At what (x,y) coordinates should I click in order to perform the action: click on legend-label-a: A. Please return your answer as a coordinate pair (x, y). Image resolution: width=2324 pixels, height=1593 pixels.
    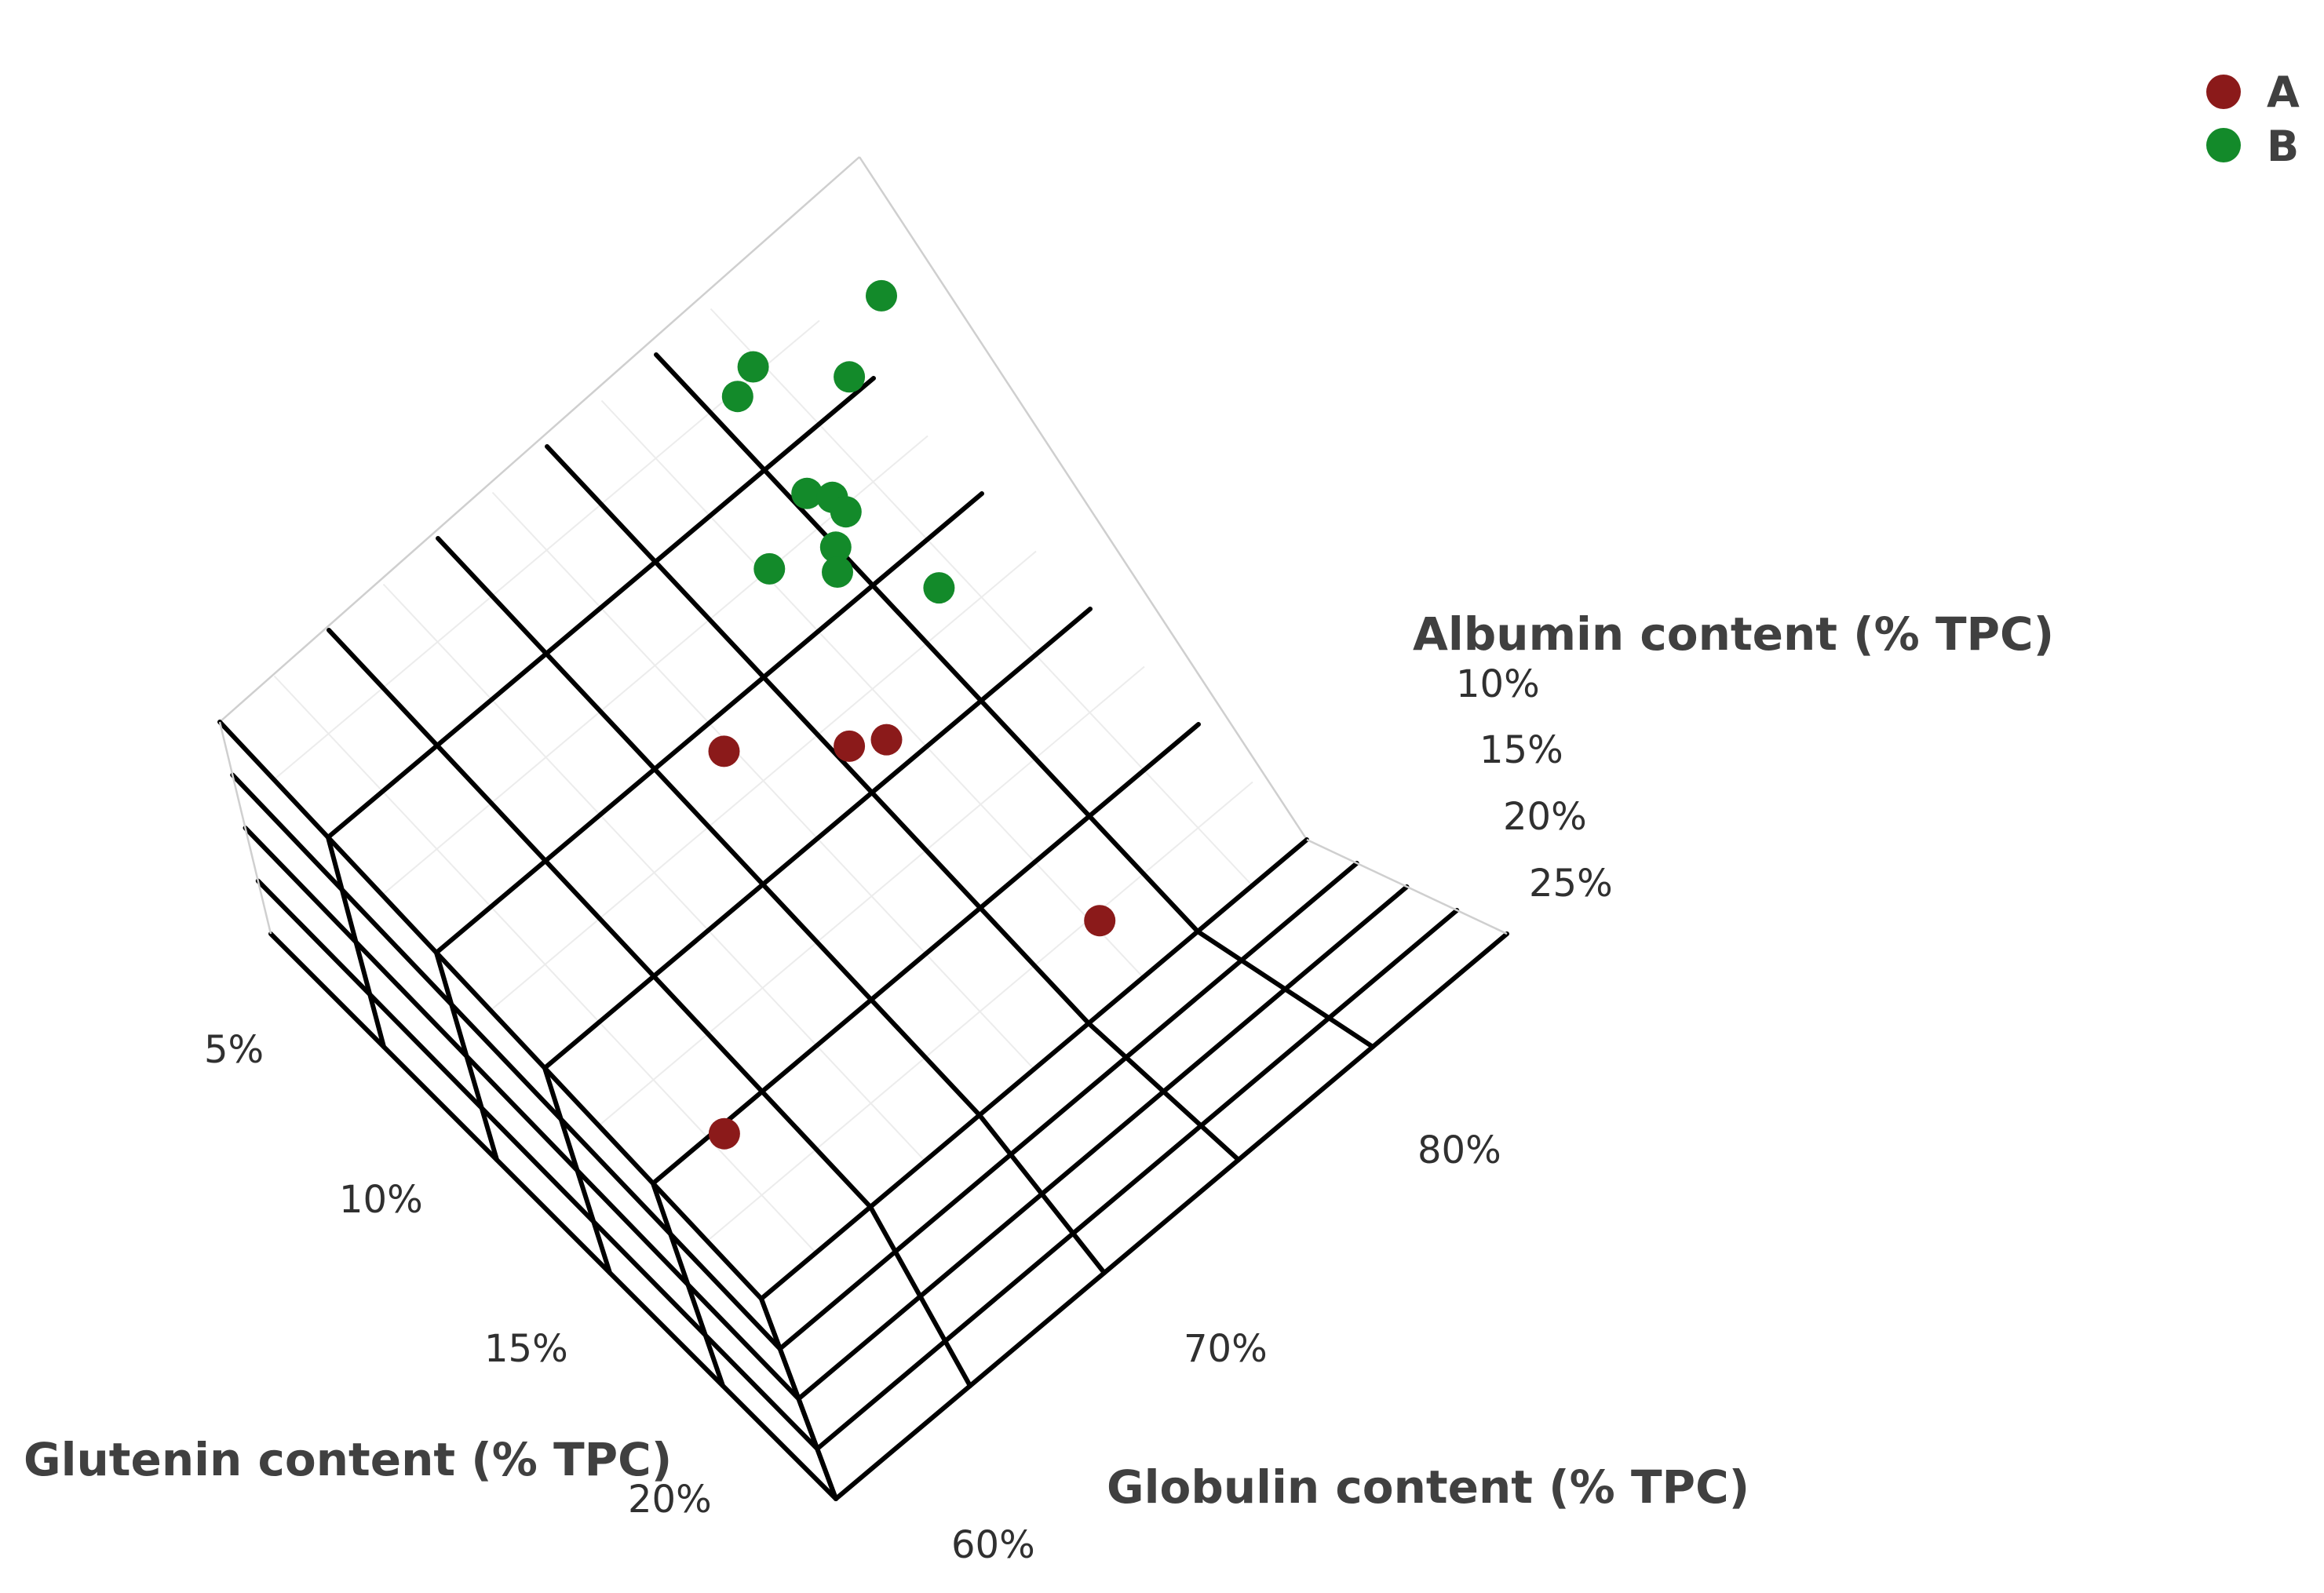
    Looking at the image, I should click on (2283, 92).